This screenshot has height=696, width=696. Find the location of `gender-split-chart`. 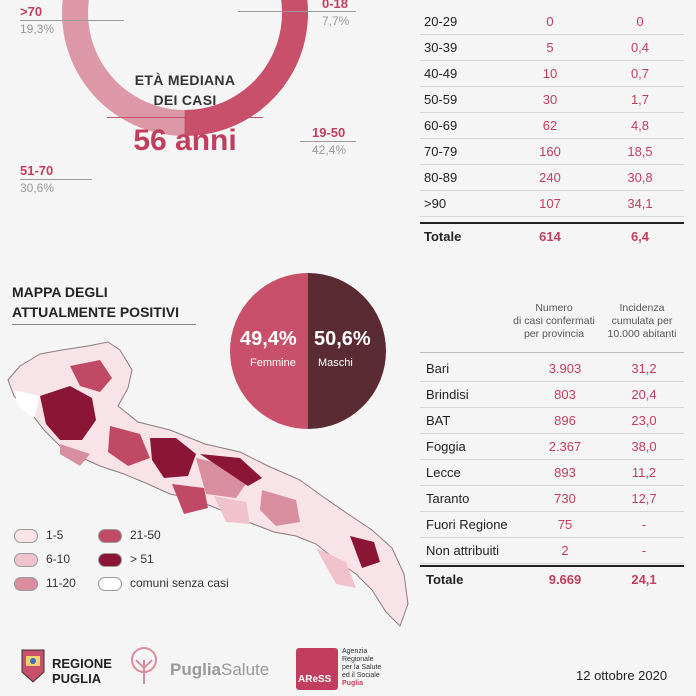

gender-split-chart is located at coordinates (308, 351).